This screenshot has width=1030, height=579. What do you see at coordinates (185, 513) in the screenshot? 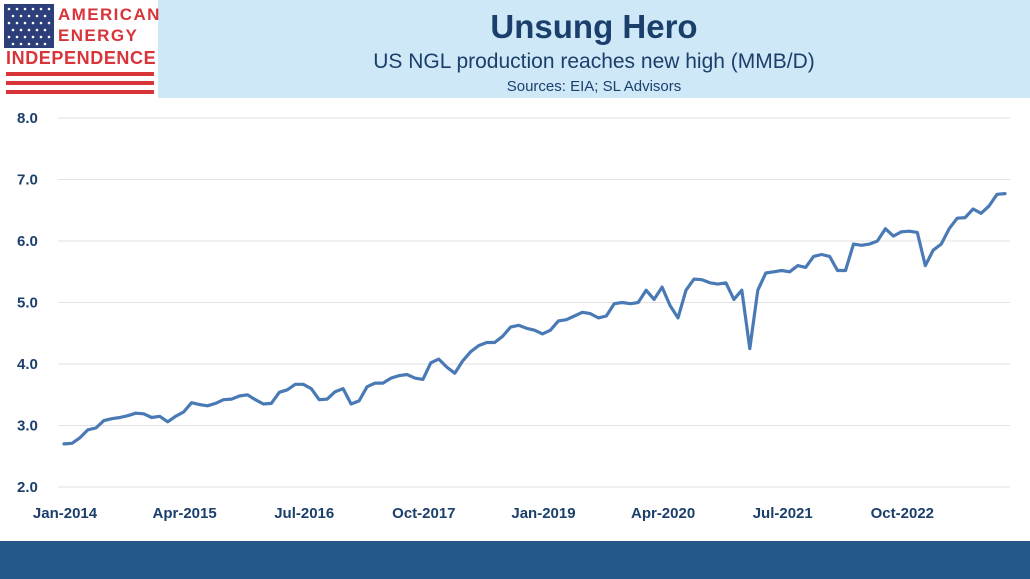
I see `x-tick-label: Apr-2015` at bounding box center [185, 513].